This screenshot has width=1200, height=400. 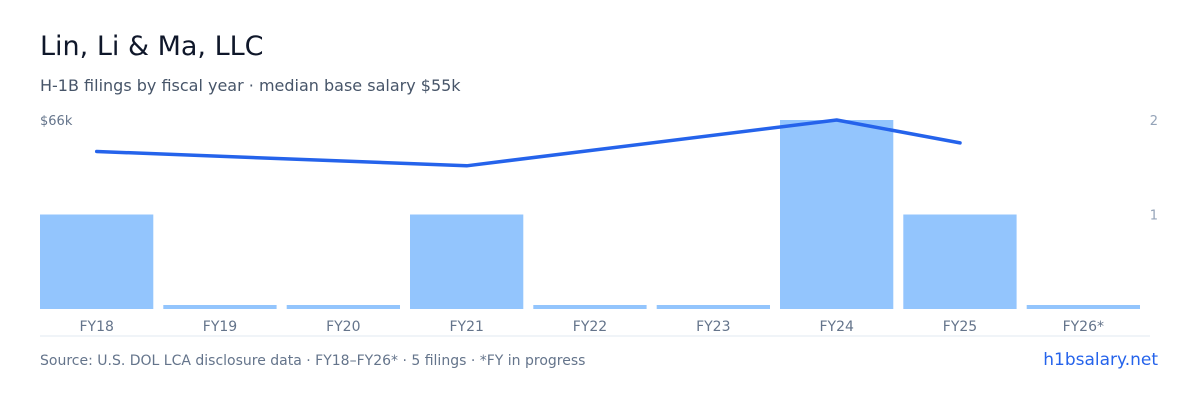 I want to click on bar-FY25, so click(x=960, y=261).